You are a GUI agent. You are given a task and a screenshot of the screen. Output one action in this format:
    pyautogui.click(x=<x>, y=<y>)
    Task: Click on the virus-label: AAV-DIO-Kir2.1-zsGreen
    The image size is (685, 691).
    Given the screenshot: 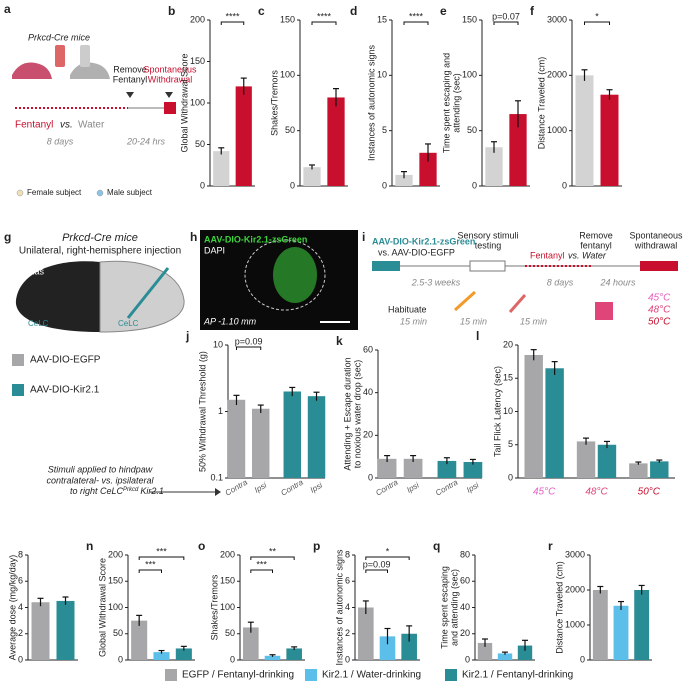 What is the action you would take?
    pyautogui.click(x=255, y=239)
    